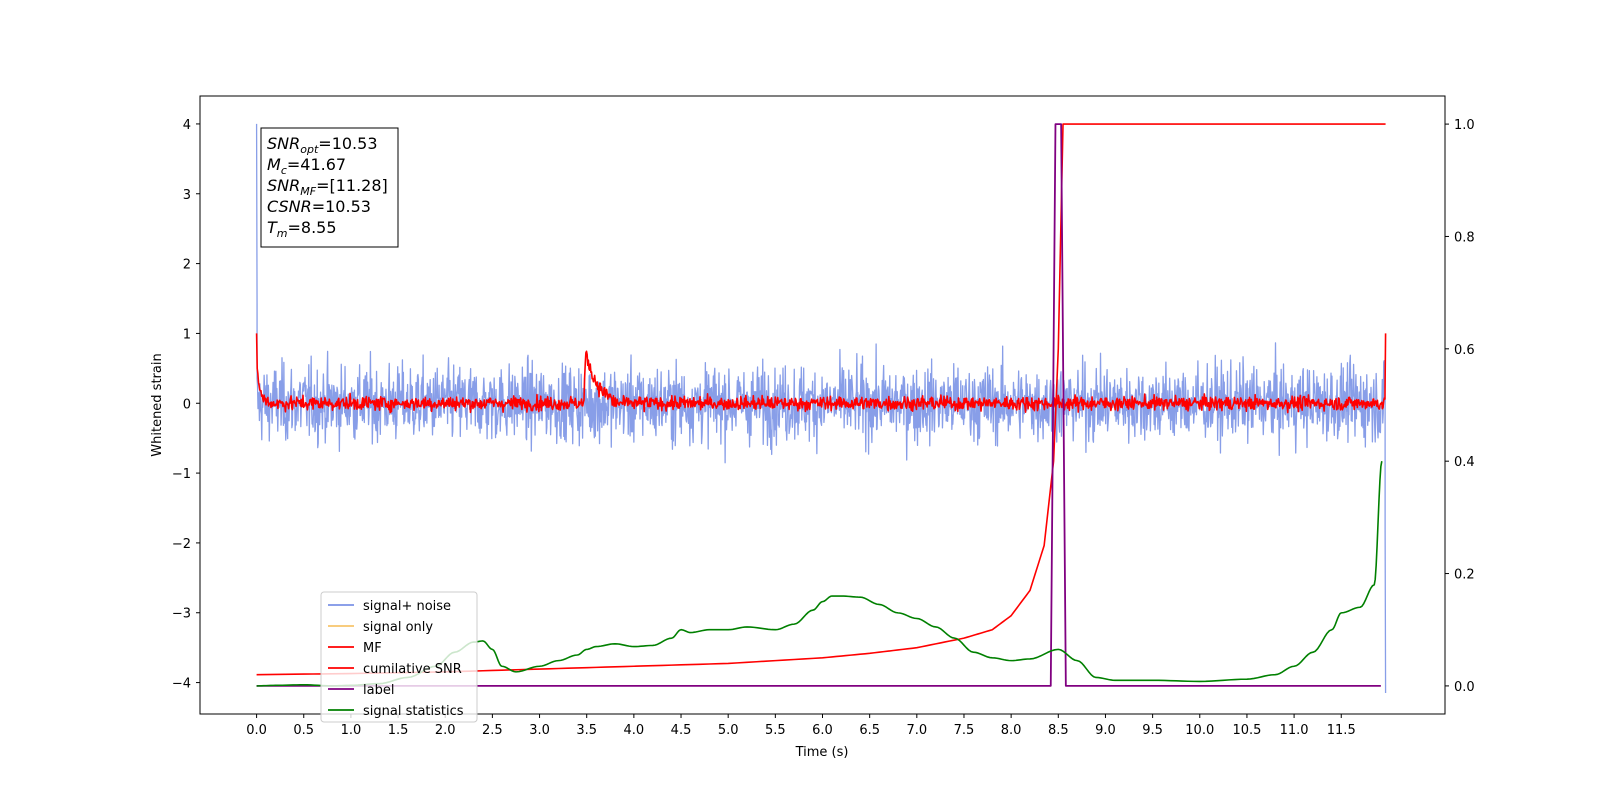  Describe the element at coordinates (157, 404) in the screenshot. I see `y-axis-label: Whitened strain` at that location.